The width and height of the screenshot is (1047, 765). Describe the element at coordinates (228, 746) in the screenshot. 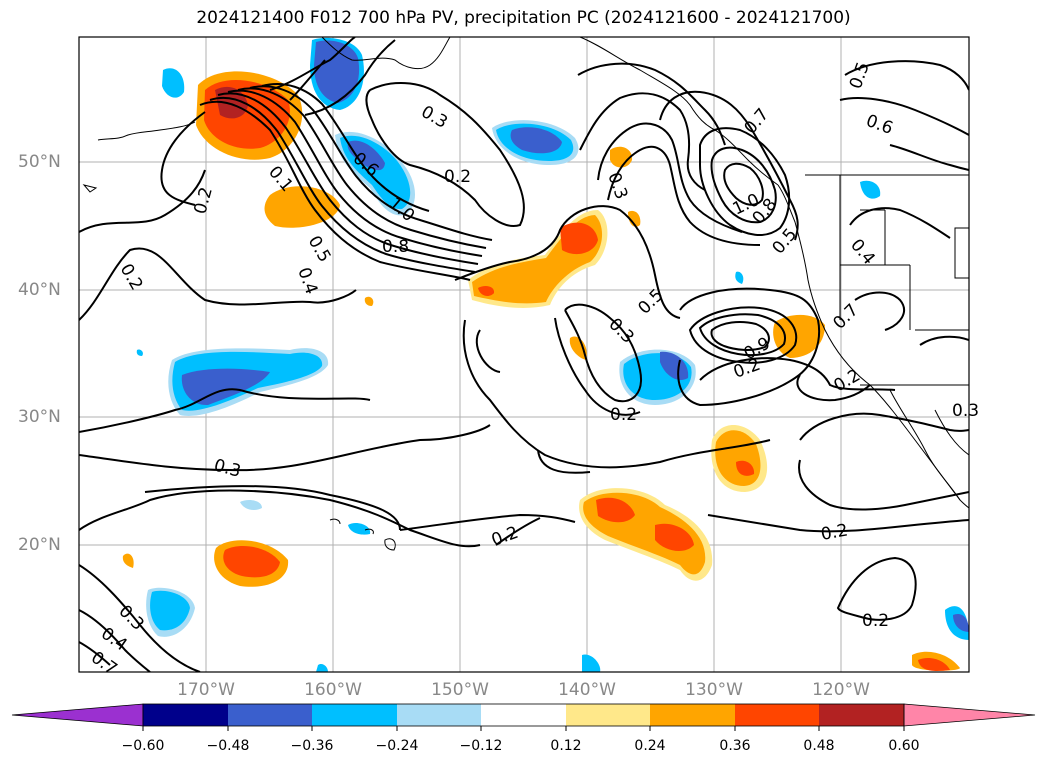

I see `colorbar-tick-label: −0.48` at that location.